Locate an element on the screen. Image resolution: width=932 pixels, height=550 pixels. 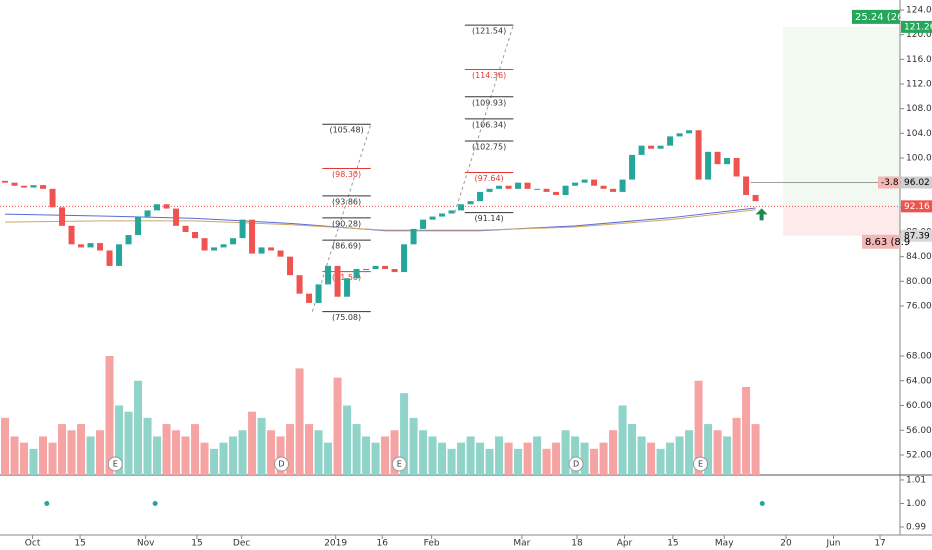
fib-label: (81.58) is located at coordinates (346, 277).